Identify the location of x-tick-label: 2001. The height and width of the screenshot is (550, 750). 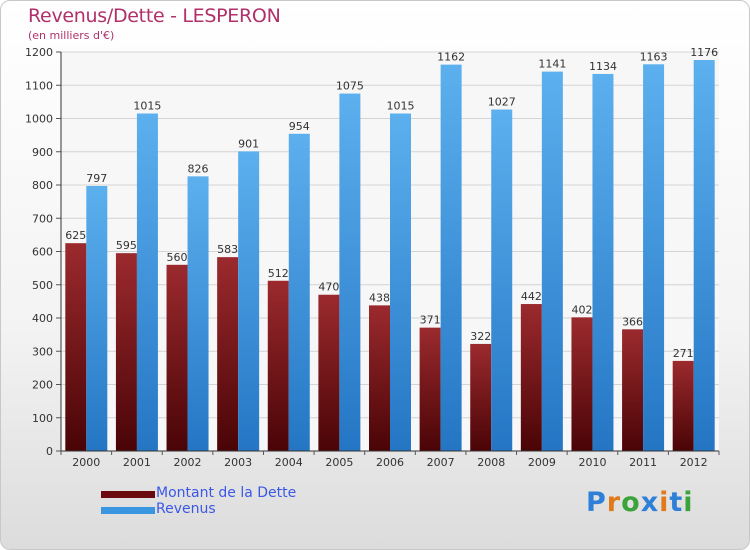
(137, 462).